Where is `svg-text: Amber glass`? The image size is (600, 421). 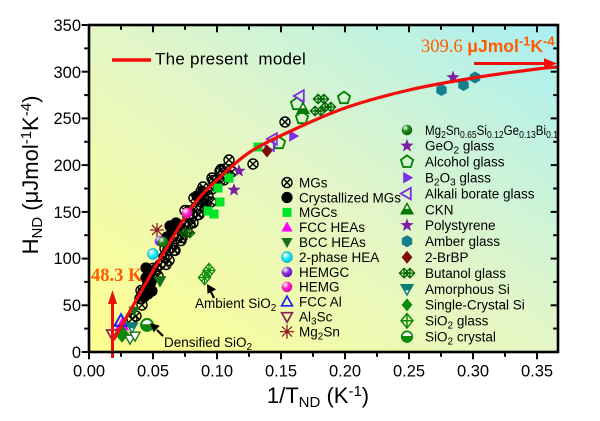
svg-text: Amber glass is located at coordinates (462, 241).